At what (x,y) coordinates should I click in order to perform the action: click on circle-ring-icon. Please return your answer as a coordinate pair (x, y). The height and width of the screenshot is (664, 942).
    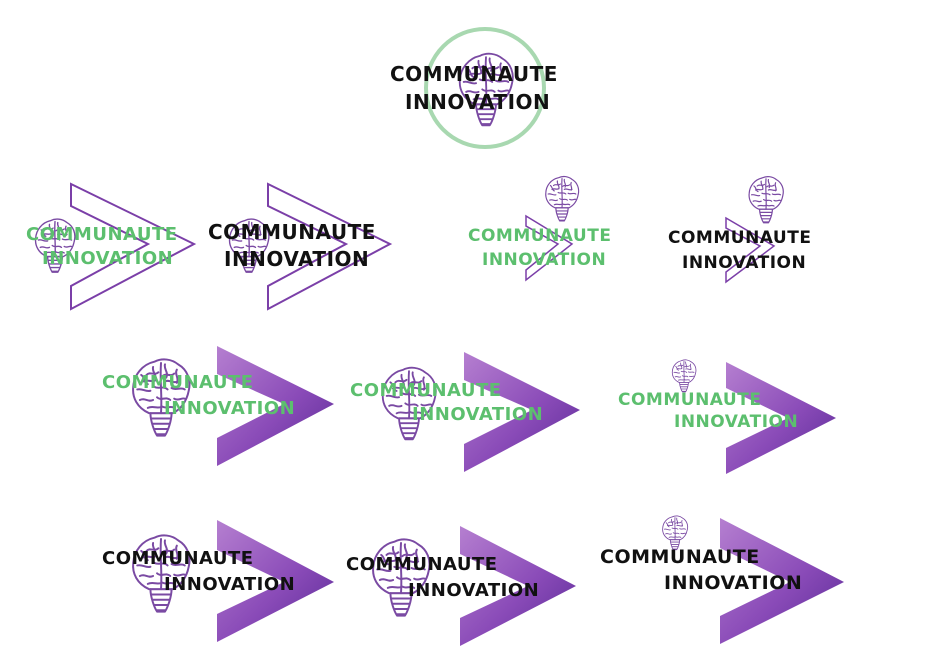
    Looking at the image, I should click on (485, 88).